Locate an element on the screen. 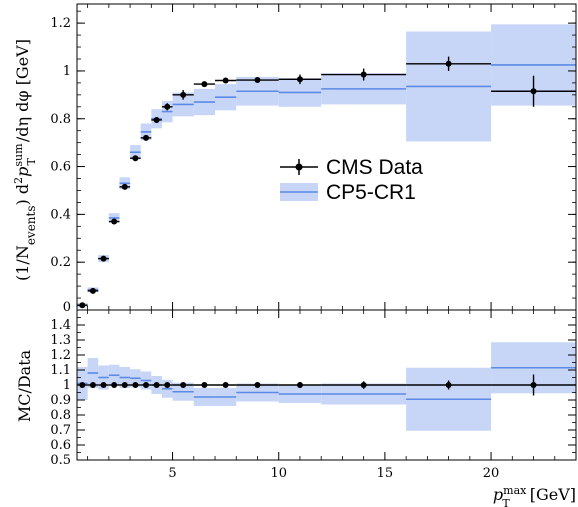 The image size is (578, 507). y-title-sup: 2 is located at coordinates (18, 180).